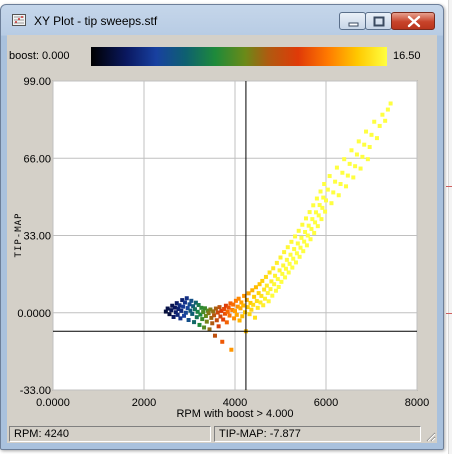 The width and height of the screenshot is (452, 454). I want to click on background-app-edge, so click(450, 227).